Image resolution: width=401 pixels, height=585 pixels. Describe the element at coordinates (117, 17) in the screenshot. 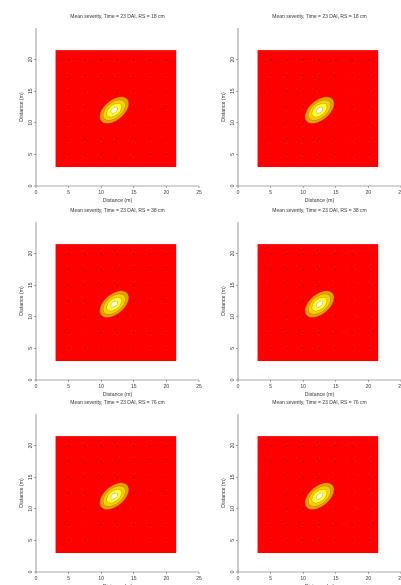

I see `chart-title: Mean severity, Time = 23 DAI, RS = 18 cm` at that location.